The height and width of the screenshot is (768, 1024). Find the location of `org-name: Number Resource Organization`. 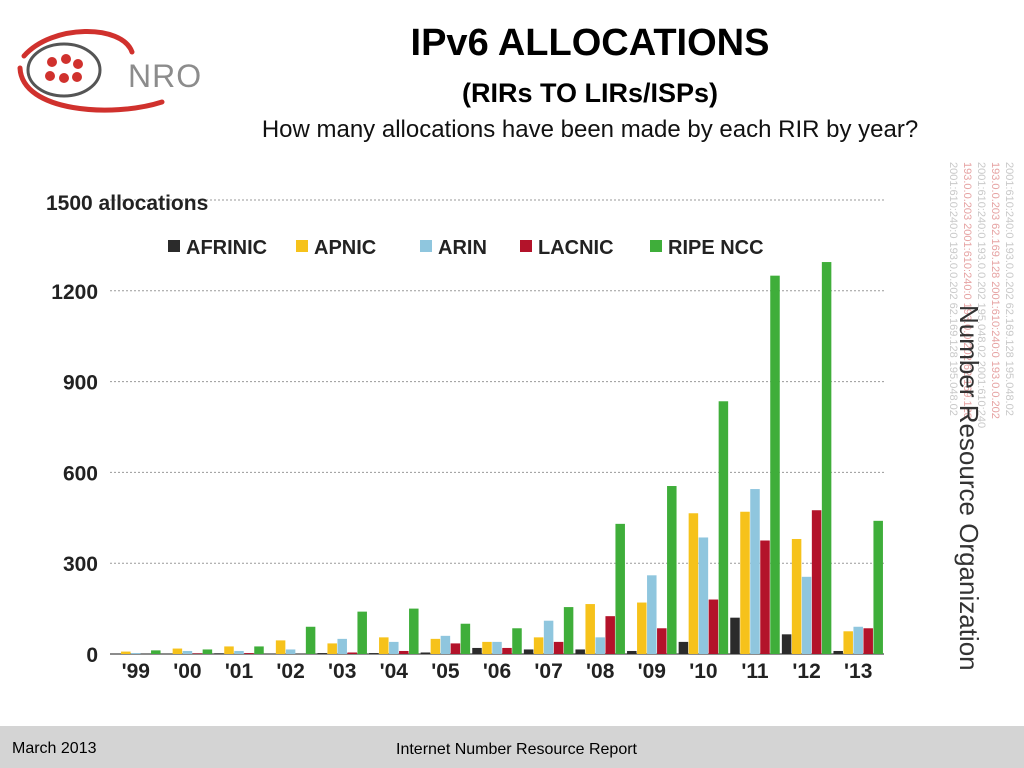

org-name: Number Resource Organization is located at coordinates (969, 488).